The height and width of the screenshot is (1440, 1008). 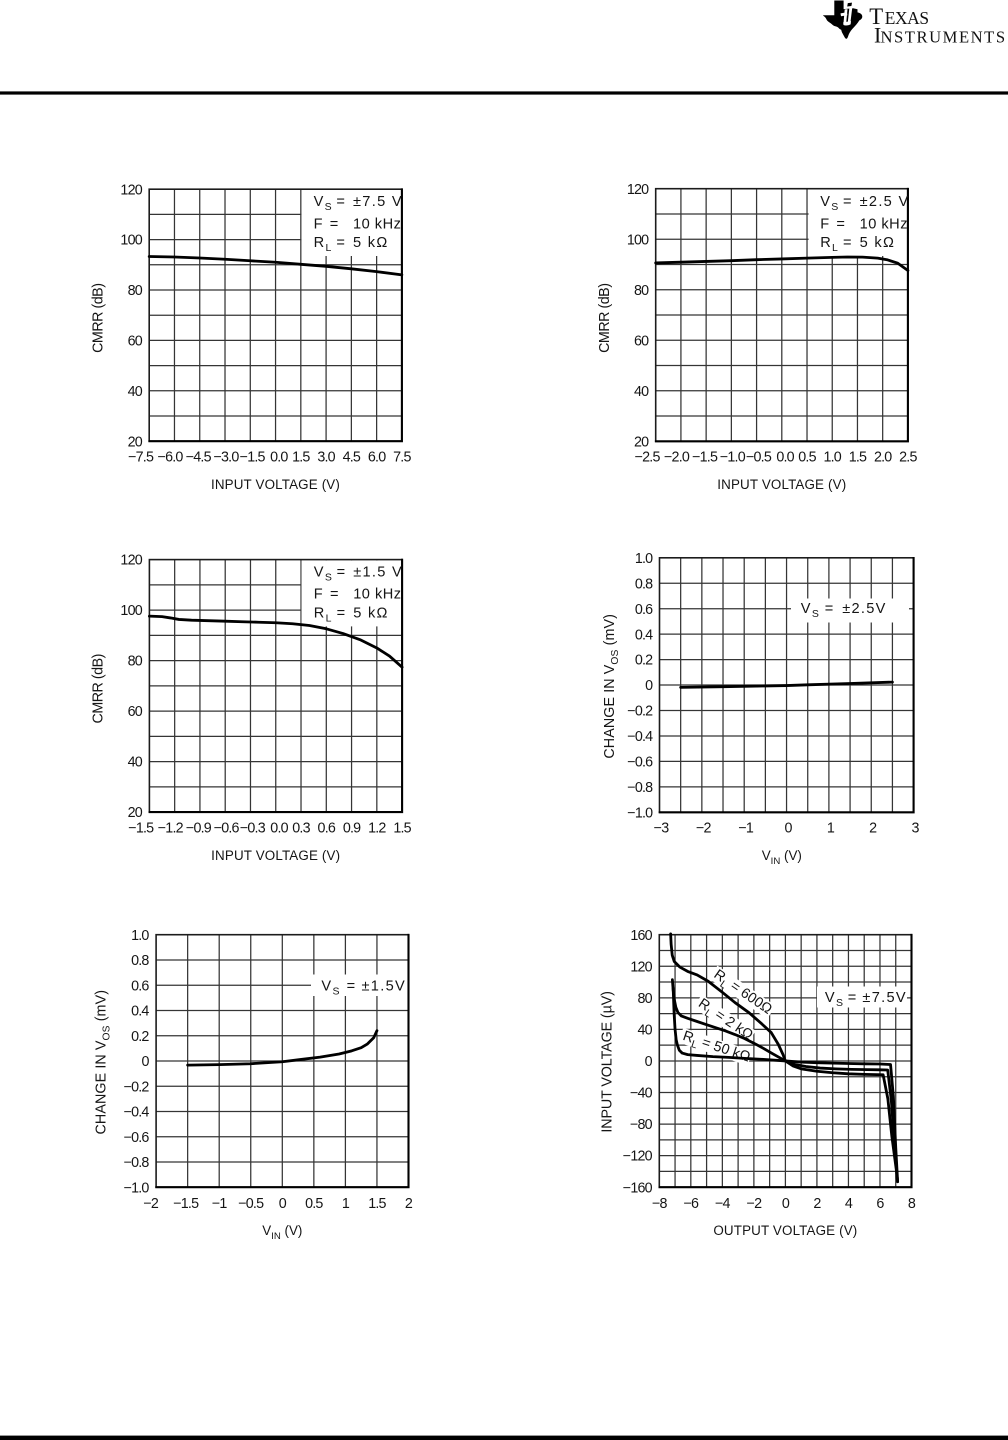 What do you see at coordinates (251, 1204) in the screenshot?
I see `svg-text: −0.5` at bounding box center [251, 1204].